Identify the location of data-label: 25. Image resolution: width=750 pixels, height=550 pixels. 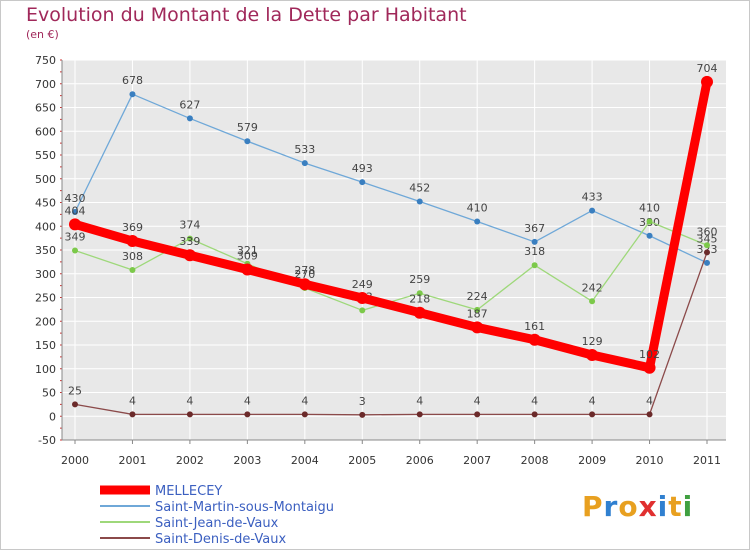
(75, 390).